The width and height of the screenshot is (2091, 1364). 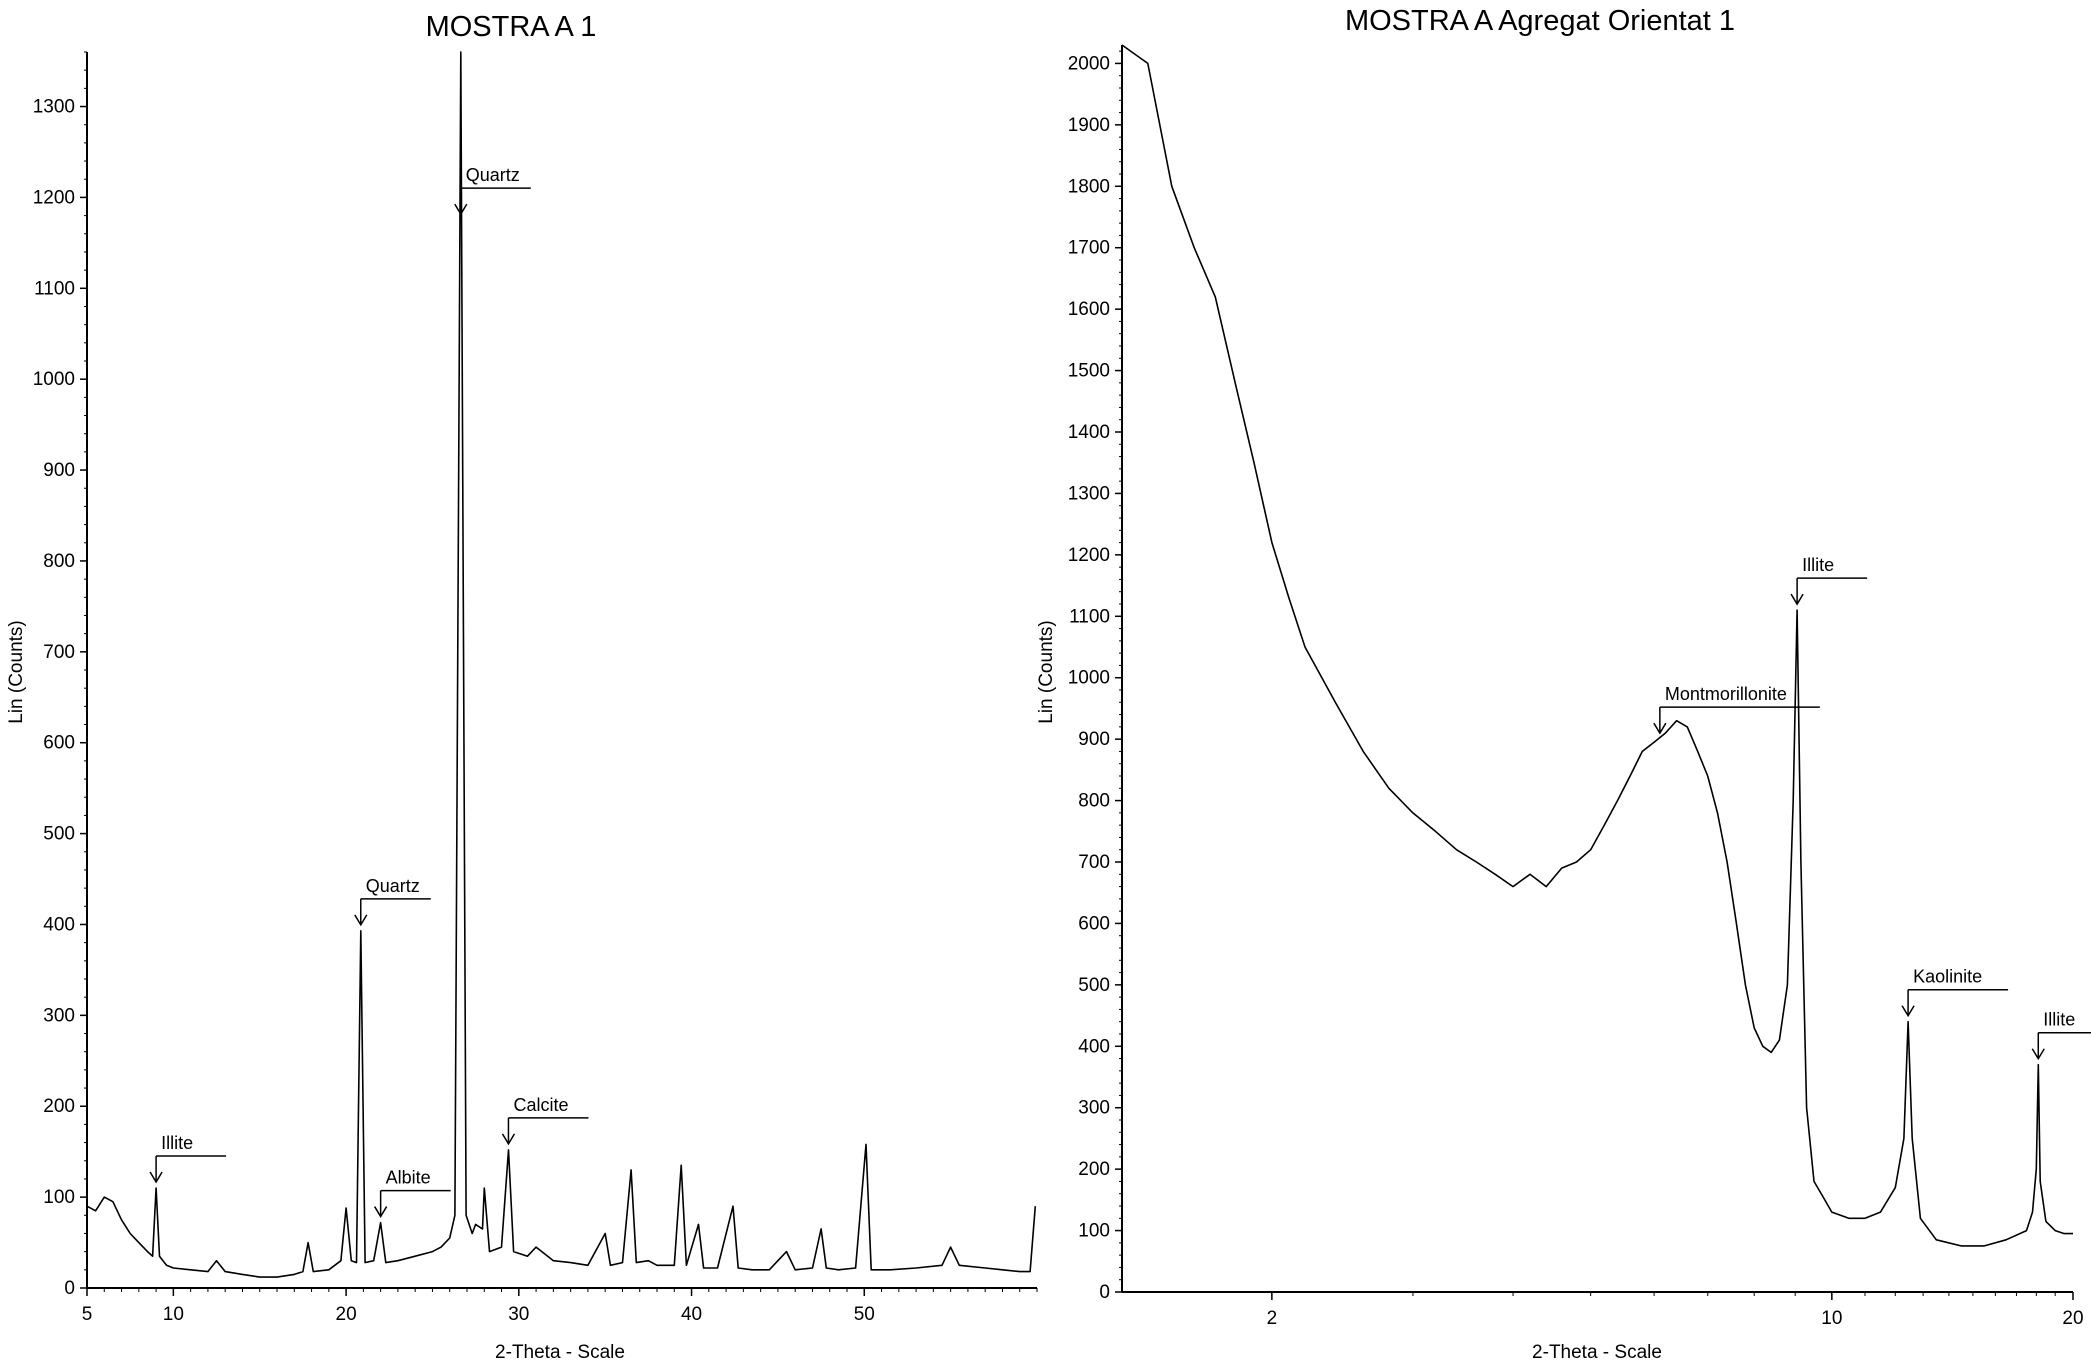 I want to click on chart-left-y-tick-label: 700, so click(x=59, y=652).